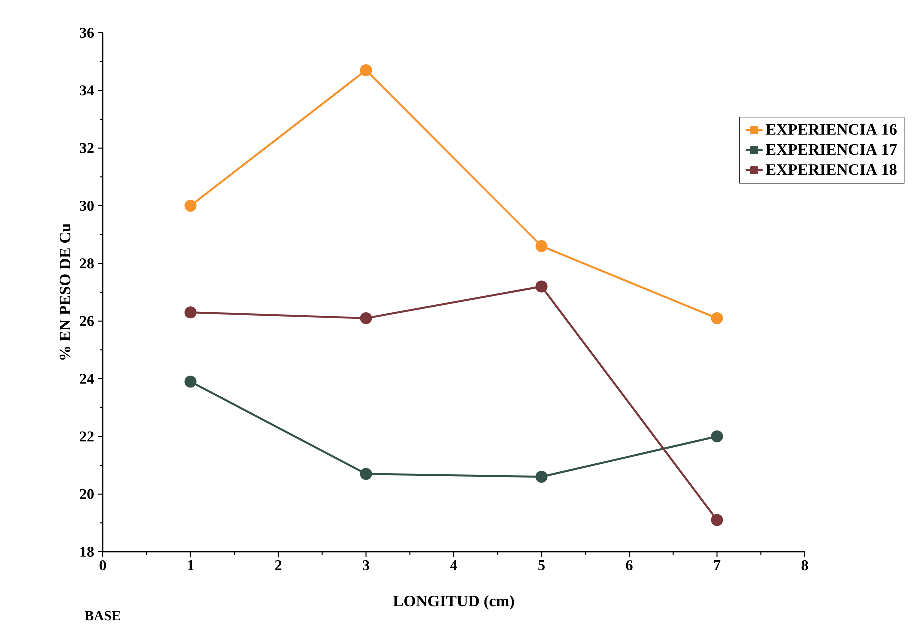 This screenshot has width=918, height=640. Describe the element at coordinates (366, 565) in the screenshot. I see `x-tick-label: 3` at that location.